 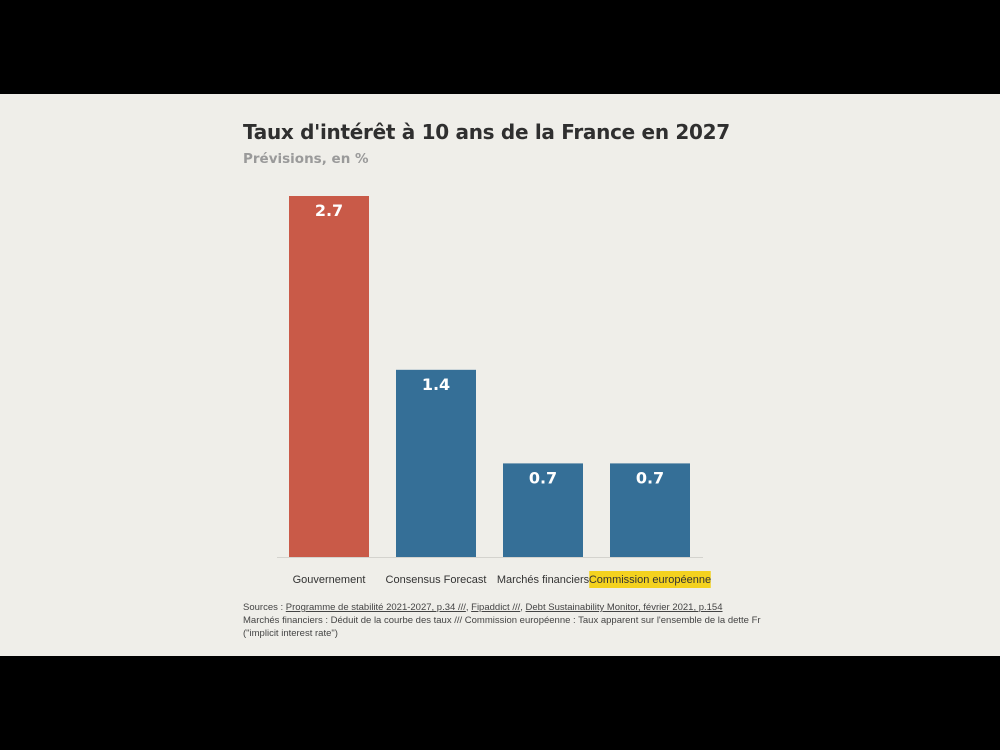 What do you see at coordinates (543, 477) in the screenshot?
I see `bar-value-label-2: 0.7` at bounding box center [543, 477].